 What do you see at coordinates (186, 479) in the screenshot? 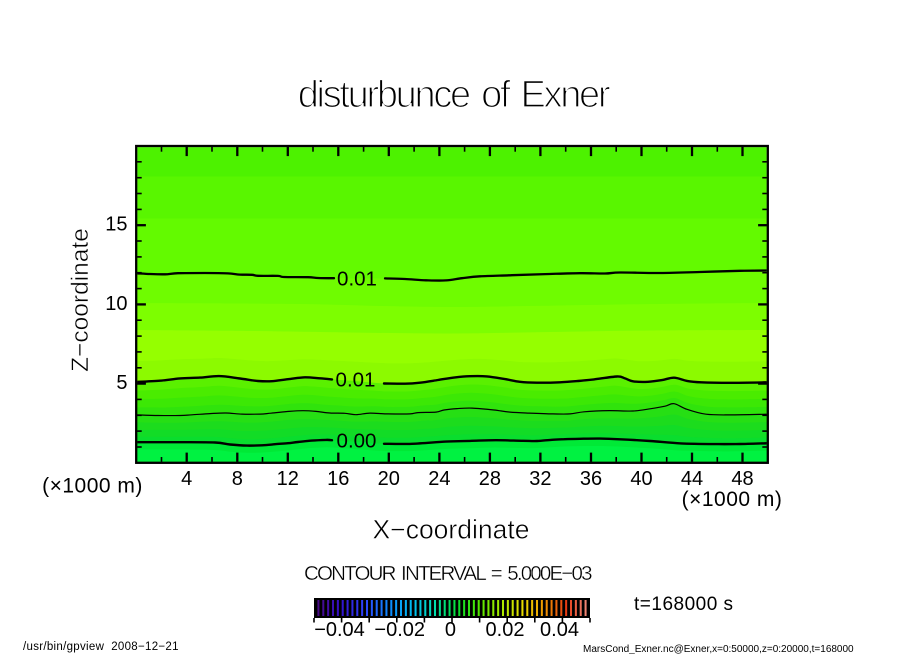
I see `svg-text: 4` at bounding box center [186, 479].